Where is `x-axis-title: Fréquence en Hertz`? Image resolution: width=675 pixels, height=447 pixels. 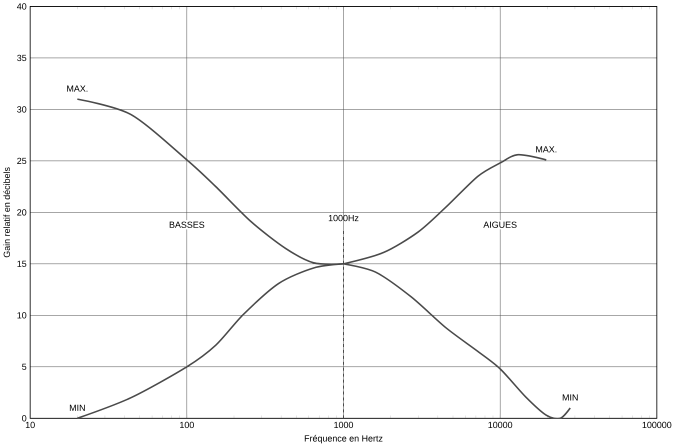
x-axis-title: Fréquence en Hertz is located at coordinates (343, 439).